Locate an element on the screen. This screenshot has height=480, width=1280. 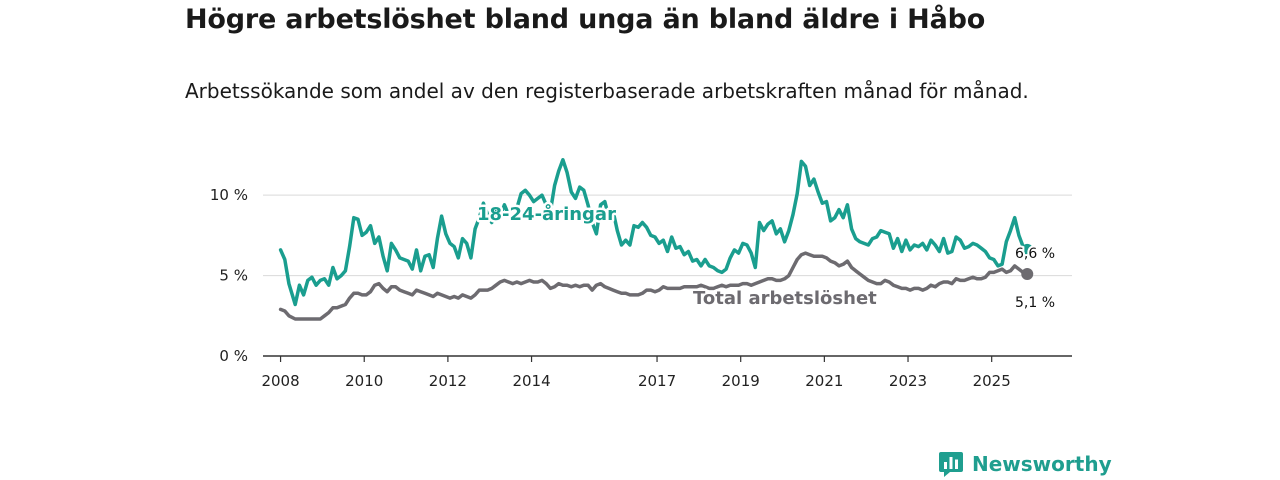
series-label-18-24: 18-24-åringar is located at coordinates (546, 214).